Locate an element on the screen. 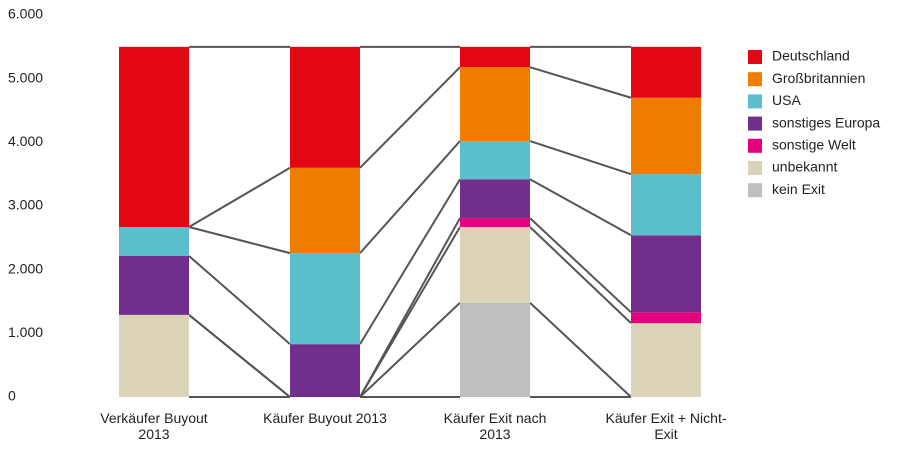 Image resolution: width=914 pixels, height=457 pixels. y-tick-label: 3.000 is located at coordinates (25, 205).